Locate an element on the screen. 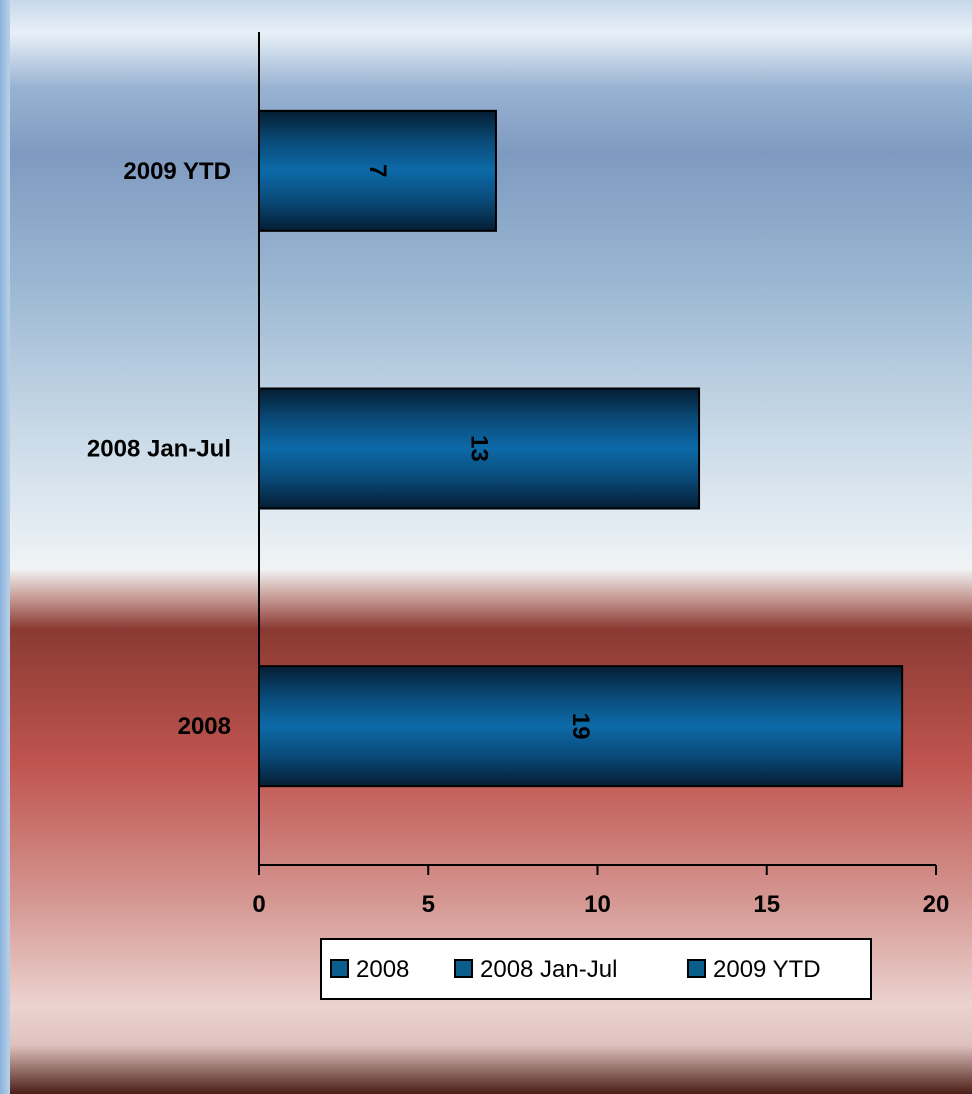 Image resolution: width=972 pixels, height=1094 pixels. left-border-strip is located at coordinates (5, 547).